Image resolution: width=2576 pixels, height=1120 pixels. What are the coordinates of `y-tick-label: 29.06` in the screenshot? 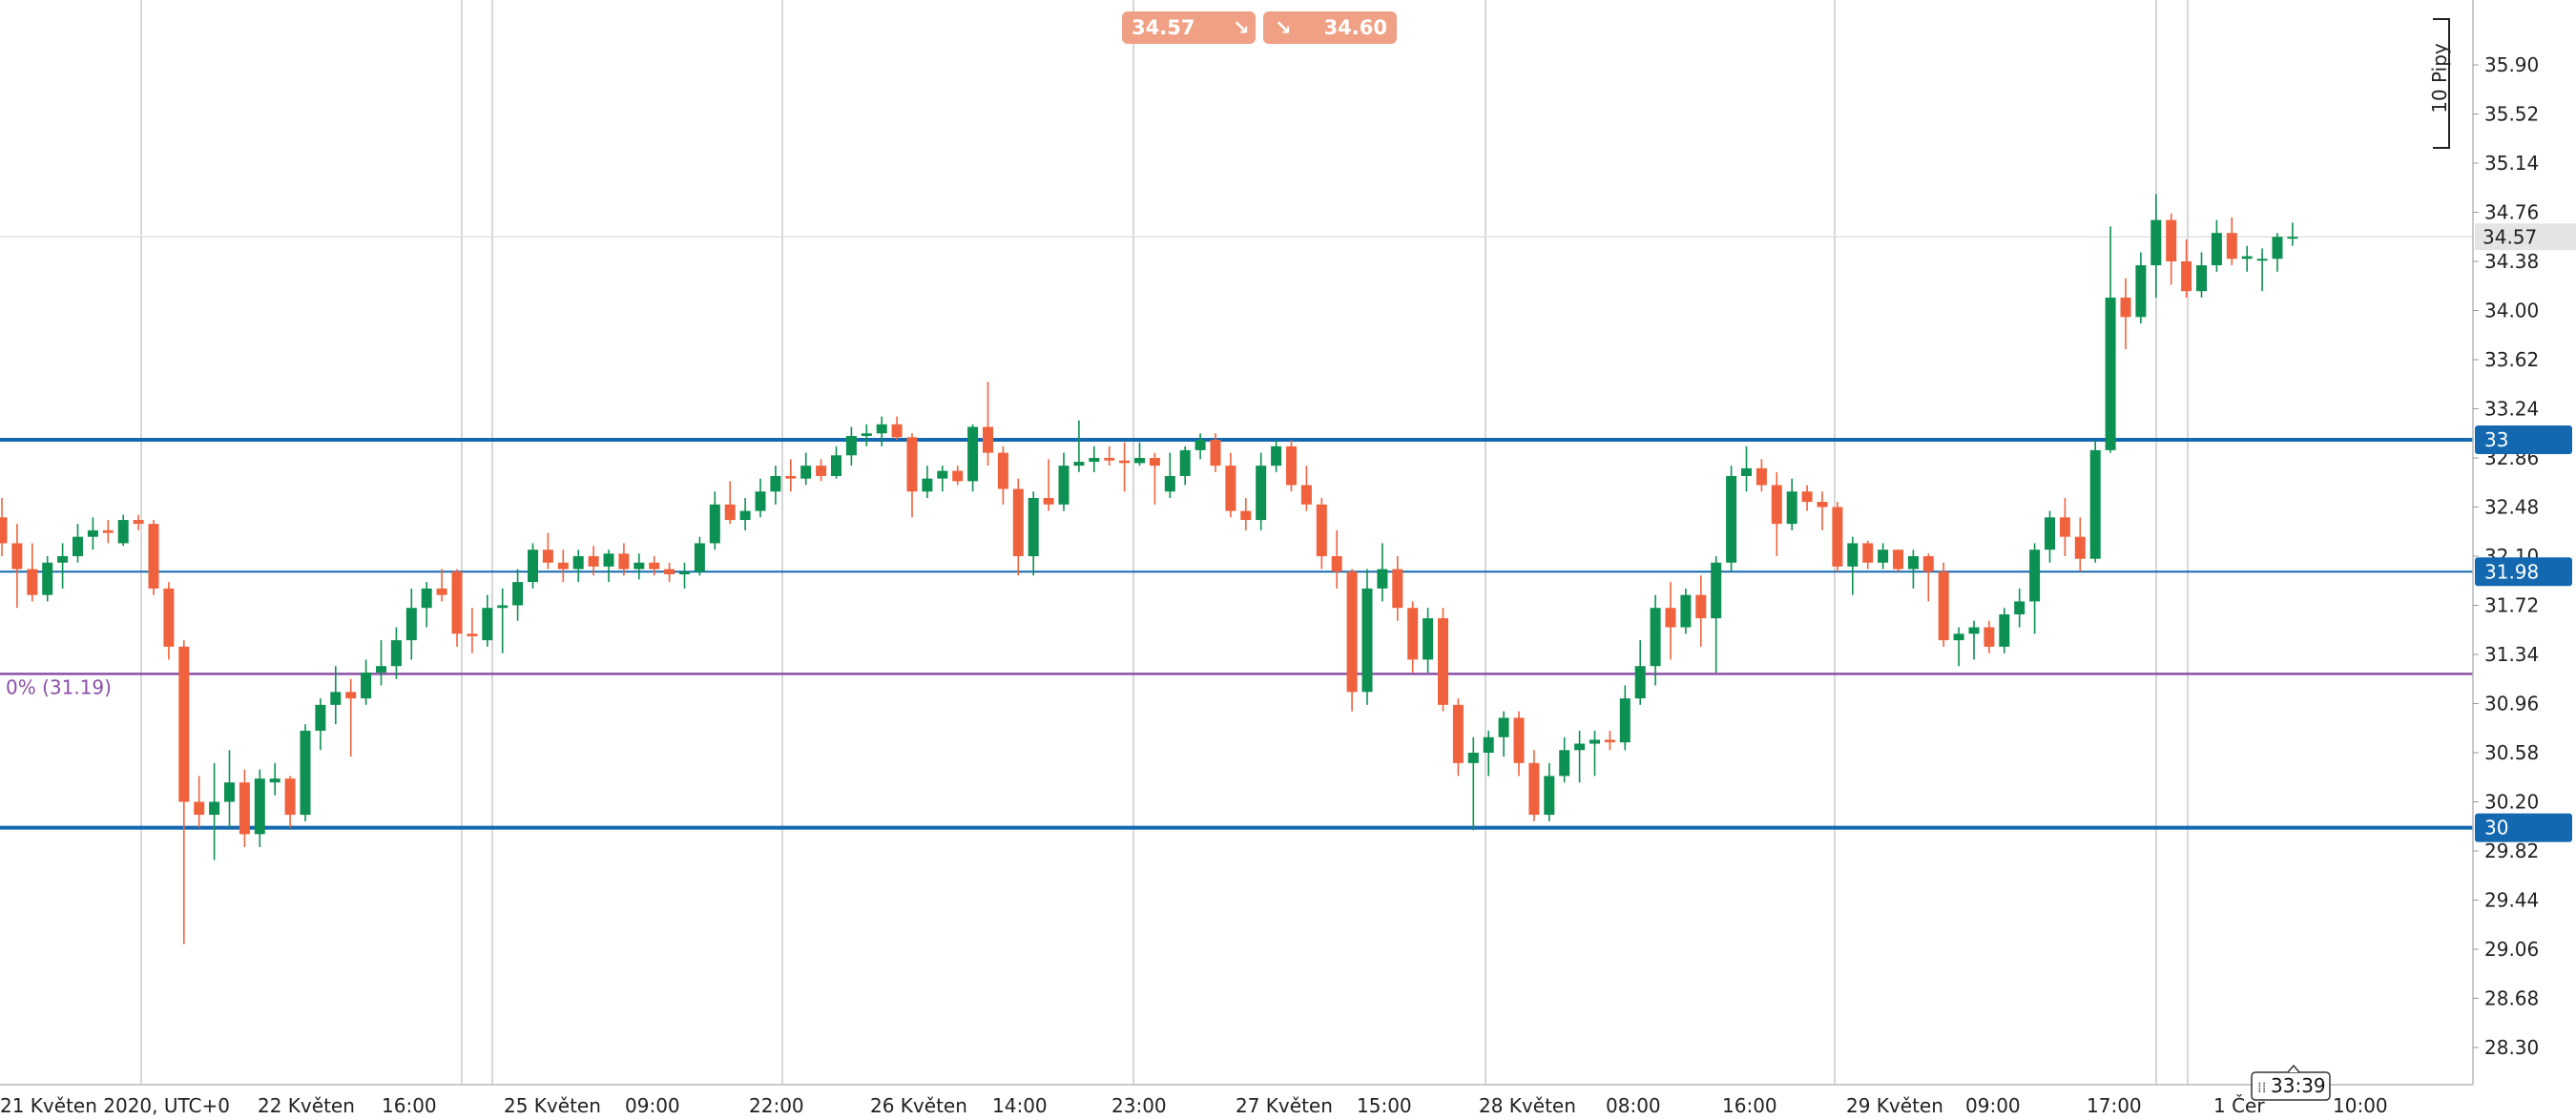 It's located at (2511, 949).